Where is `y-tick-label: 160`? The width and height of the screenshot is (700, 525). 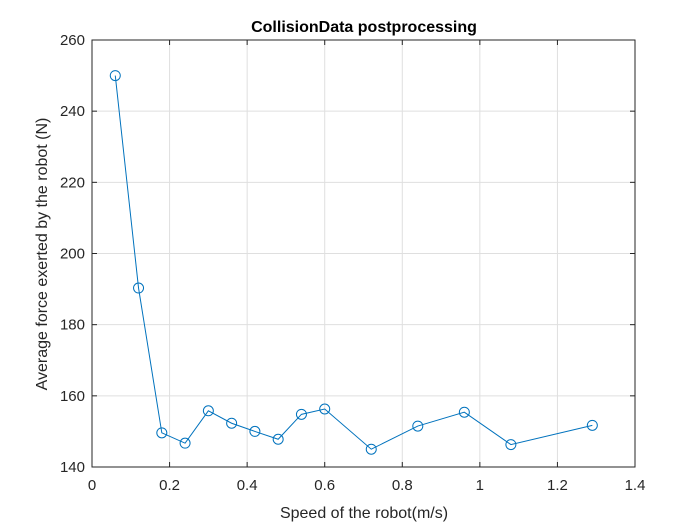 y-tick-label: 160 is located at coordinates (72, 396).